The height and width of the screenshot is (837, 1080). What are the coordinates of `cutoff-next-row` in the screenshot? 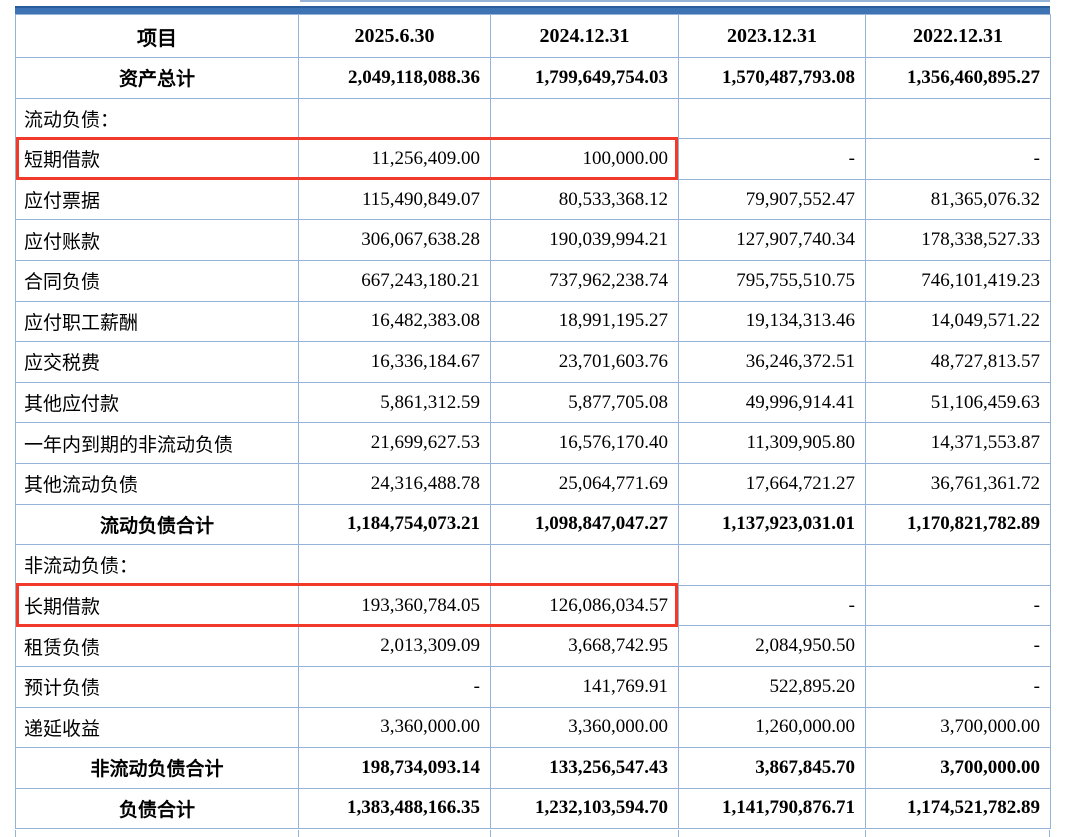 It's located at (532, 833).